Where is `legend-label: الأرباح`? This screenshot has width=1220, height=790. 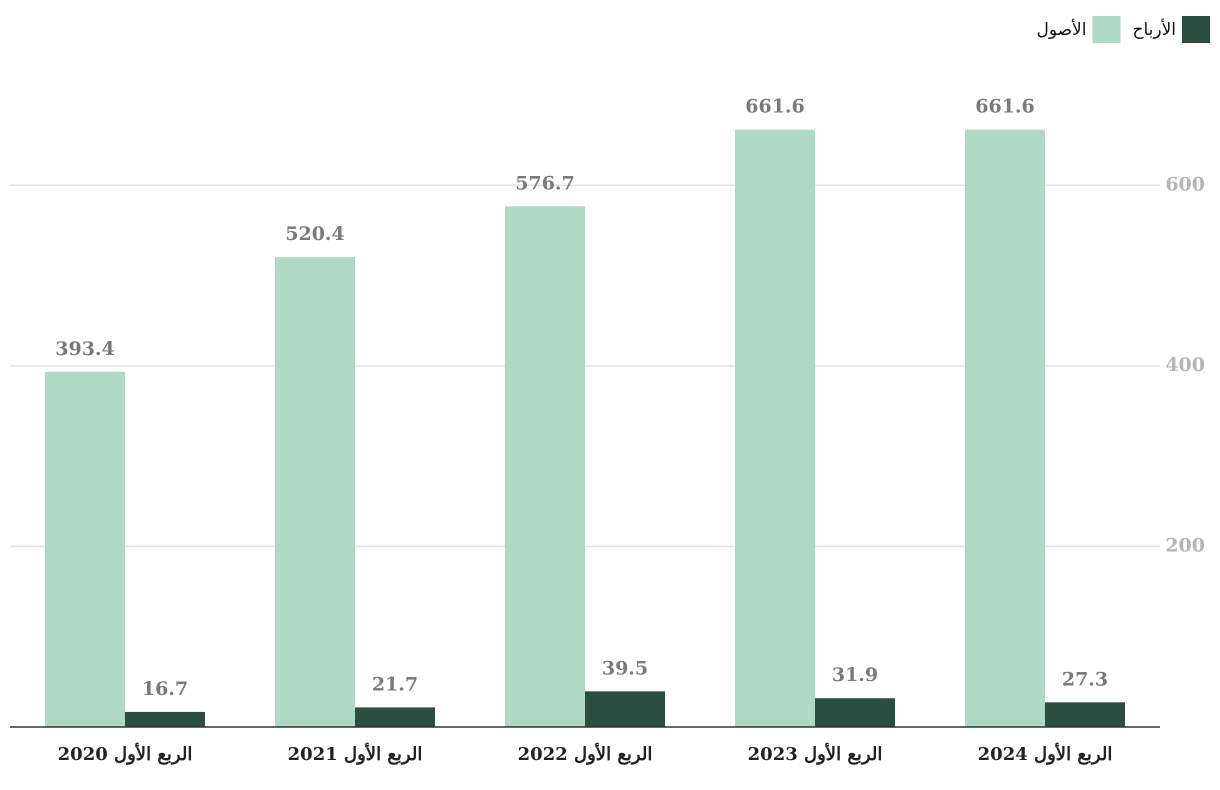
legend-label: الأرباح is located at coordinates (1154, 29).